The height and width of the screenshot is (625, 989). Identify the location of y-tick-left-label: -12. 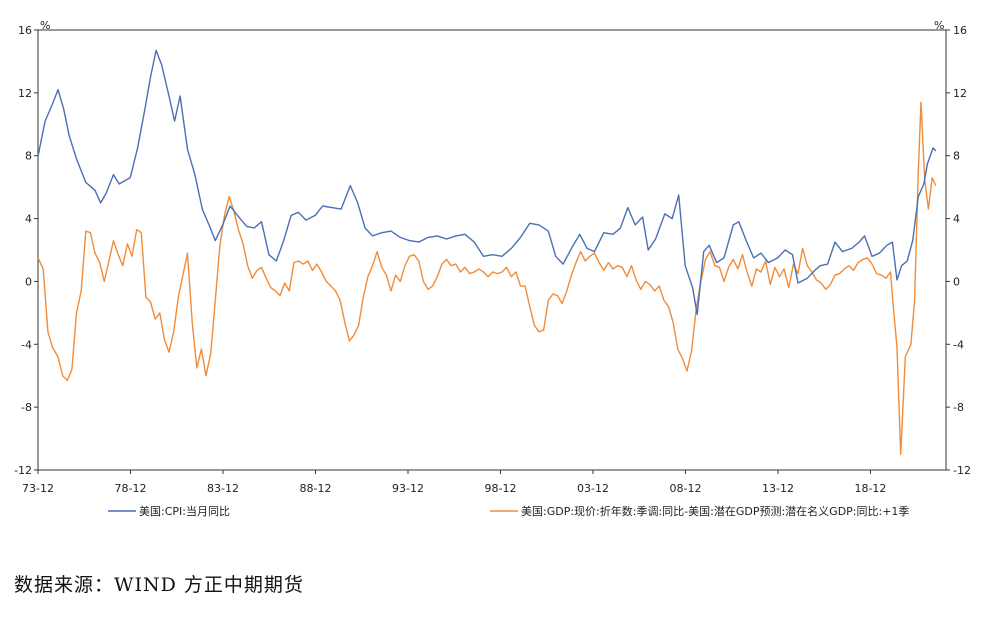
(23, 470).